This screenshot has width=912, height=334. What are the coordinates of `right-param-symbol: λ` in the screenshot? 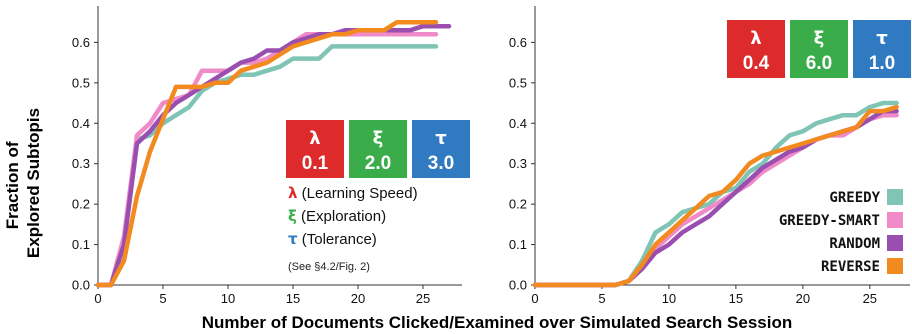 It's located at (755, 38).